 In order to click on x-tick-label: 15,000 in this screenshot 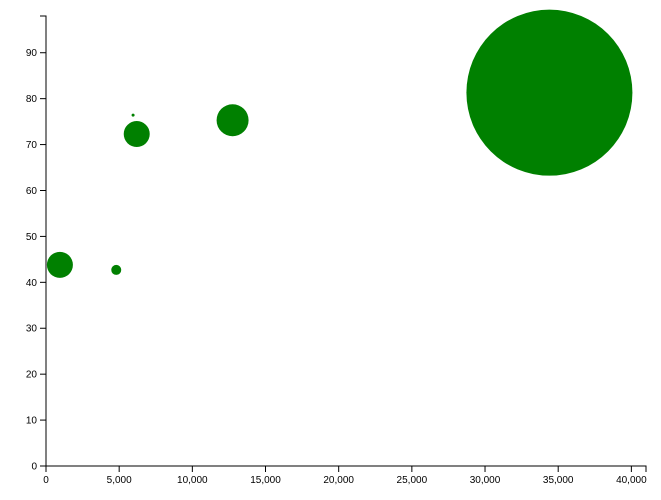, I will do `click(265, 480)`.